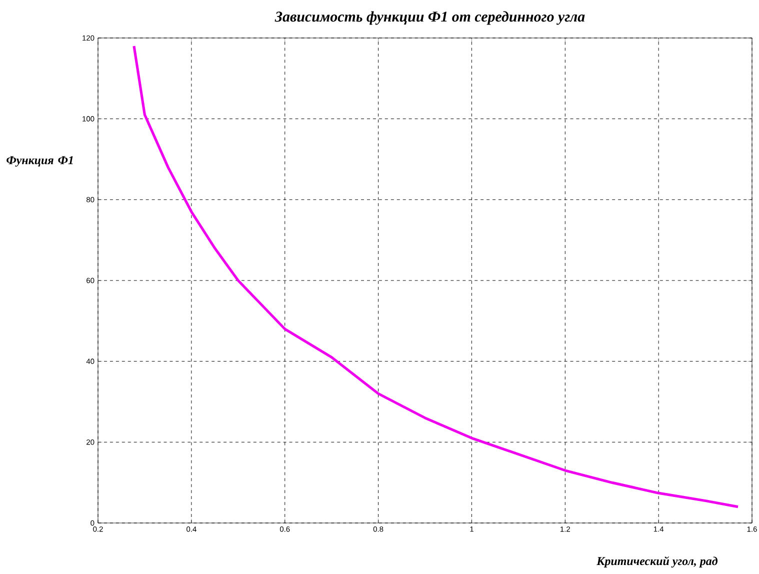 This screenshot has width=759, height=574. I want to click on y-axis-title: Функция Ф1, so click(39, 161).